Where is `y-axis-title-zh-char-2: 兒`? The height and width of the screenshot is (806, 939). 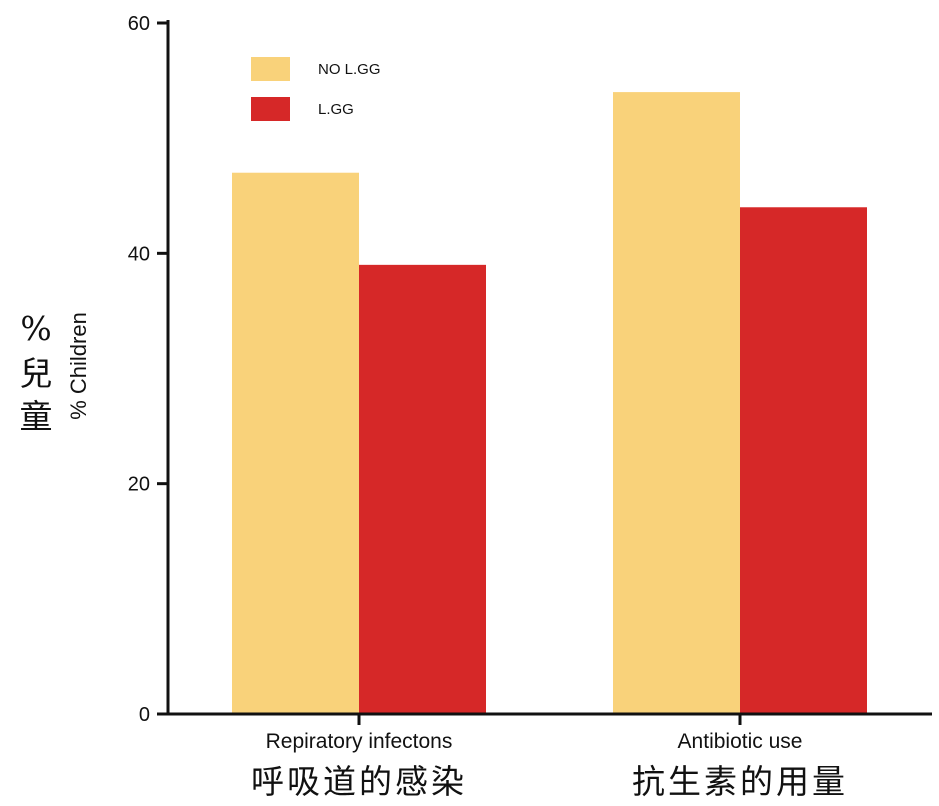 y-axis-title-zh-char-2: 兒 is located at coordinates (36, 373).